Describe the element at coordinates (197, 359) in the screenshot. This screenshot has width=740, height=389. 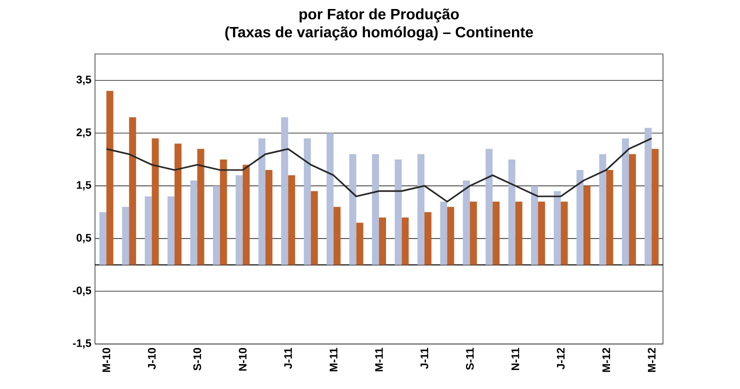
I see `x-tick-label: S-10` at that location.